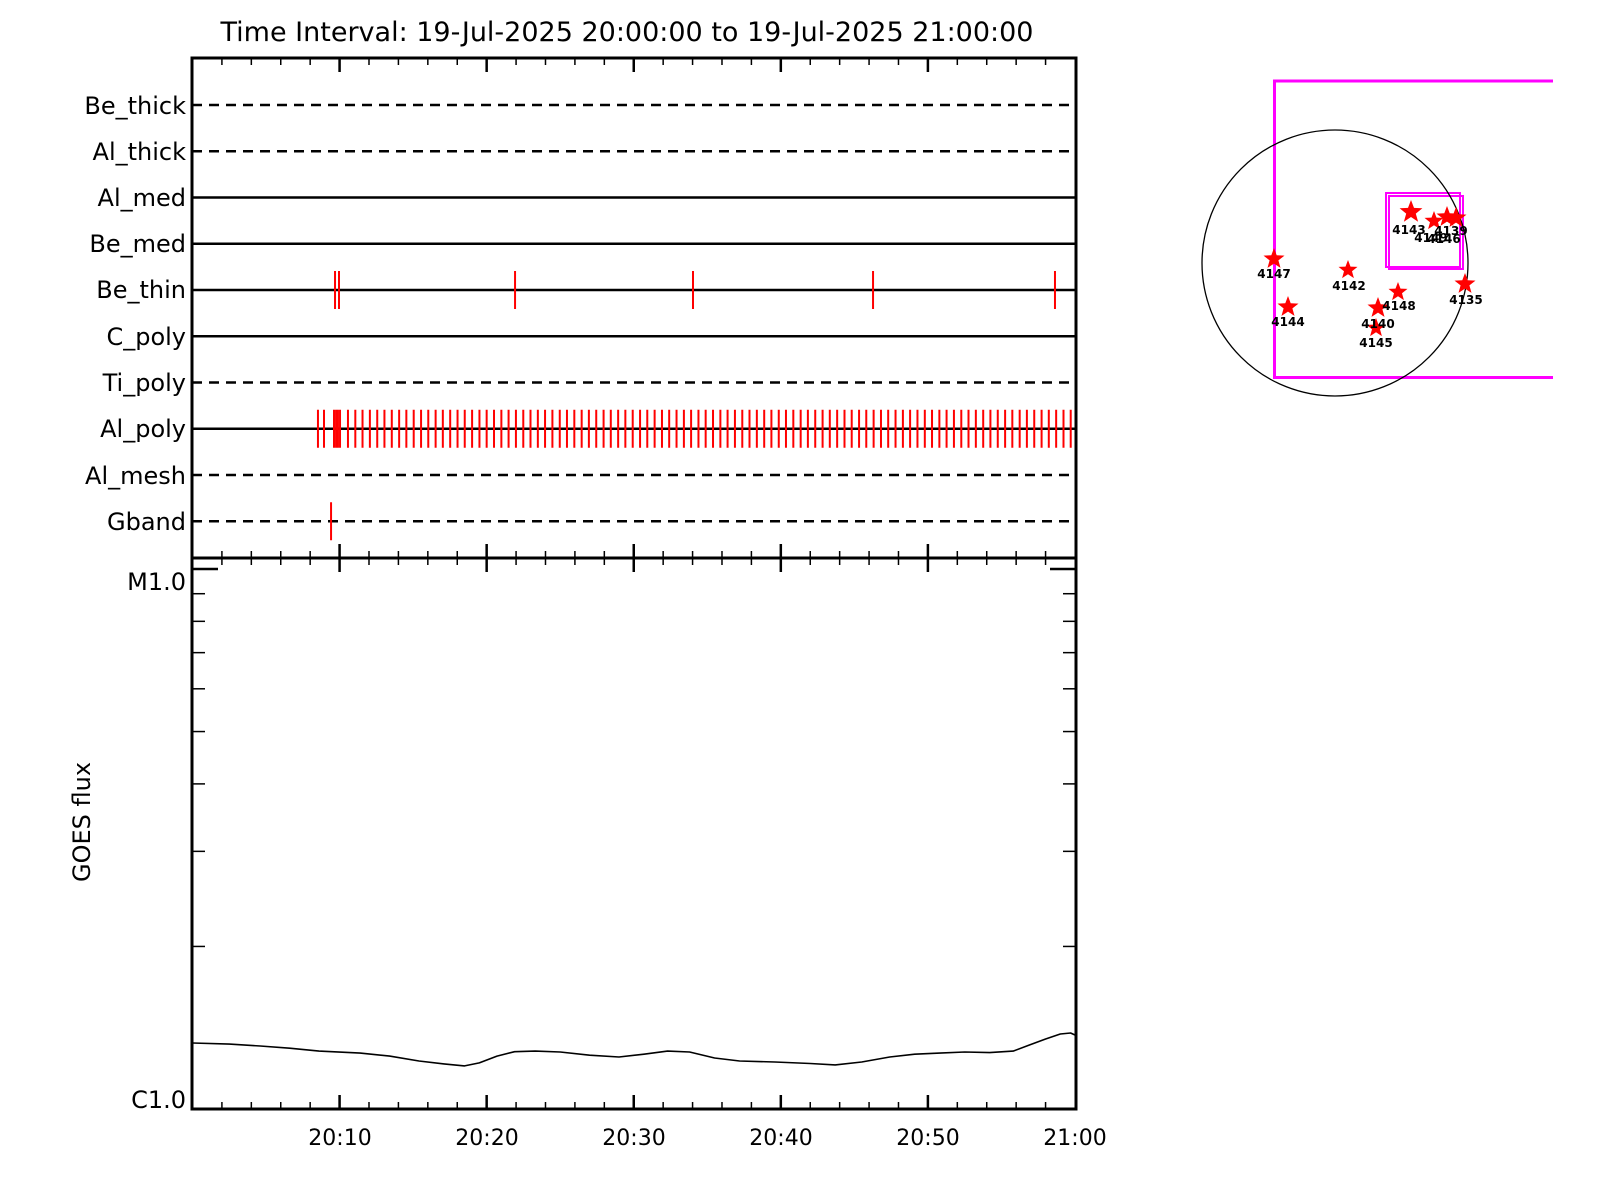 Image resolution: width=1600 pixels, height=1200 pixels. I want to click on active-region-label: 4144, so click(1287, 322).